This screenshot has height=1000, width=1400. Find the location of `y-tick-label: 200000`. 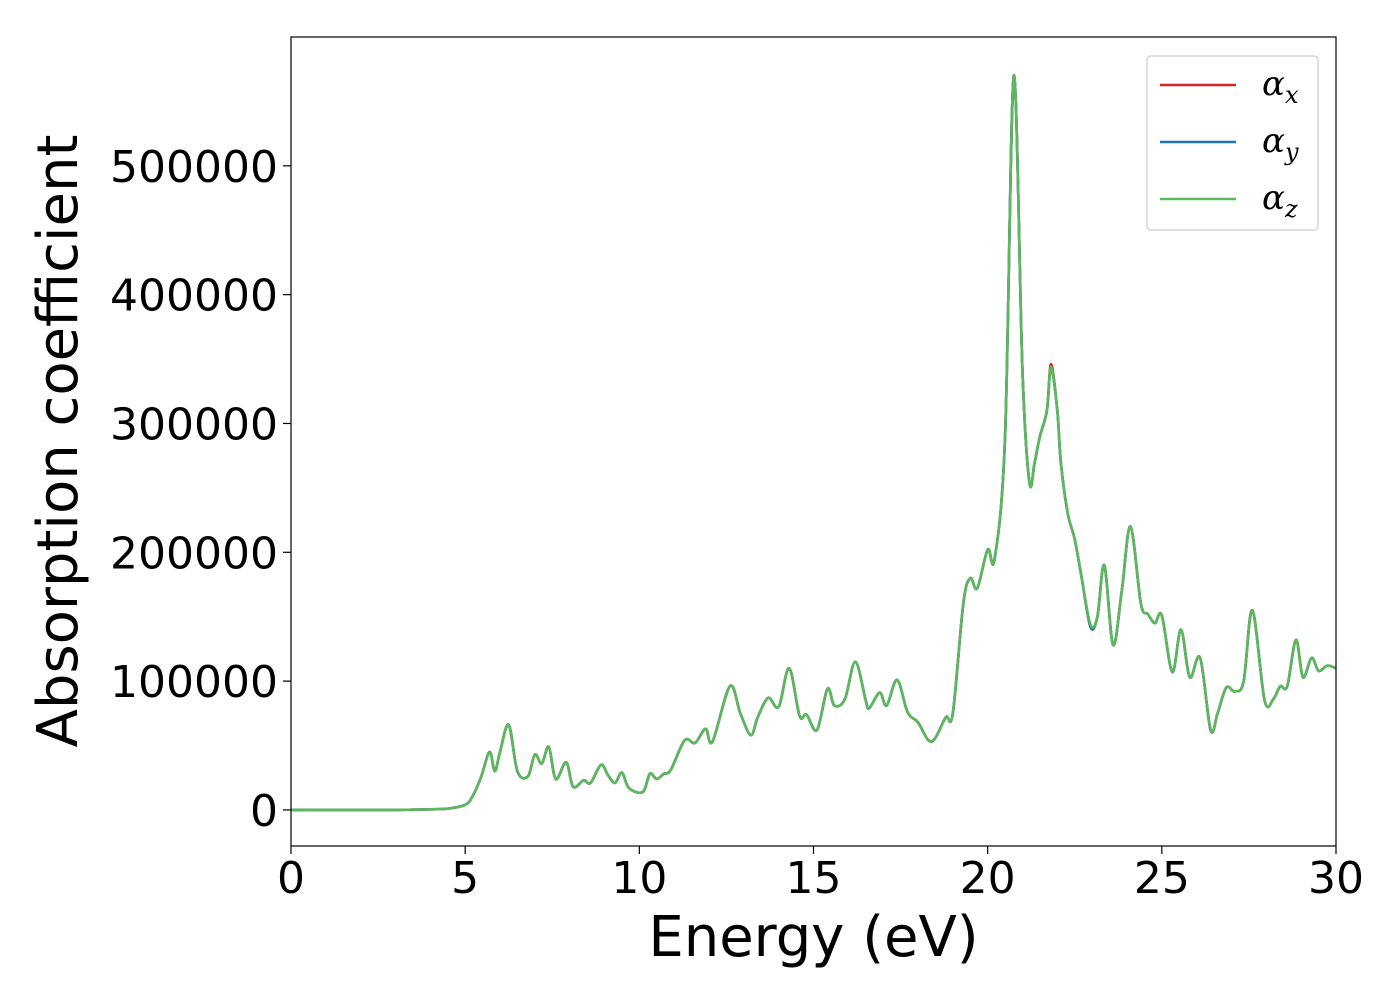

y-tick-label: 200000 is located at coordinates (194, 553).